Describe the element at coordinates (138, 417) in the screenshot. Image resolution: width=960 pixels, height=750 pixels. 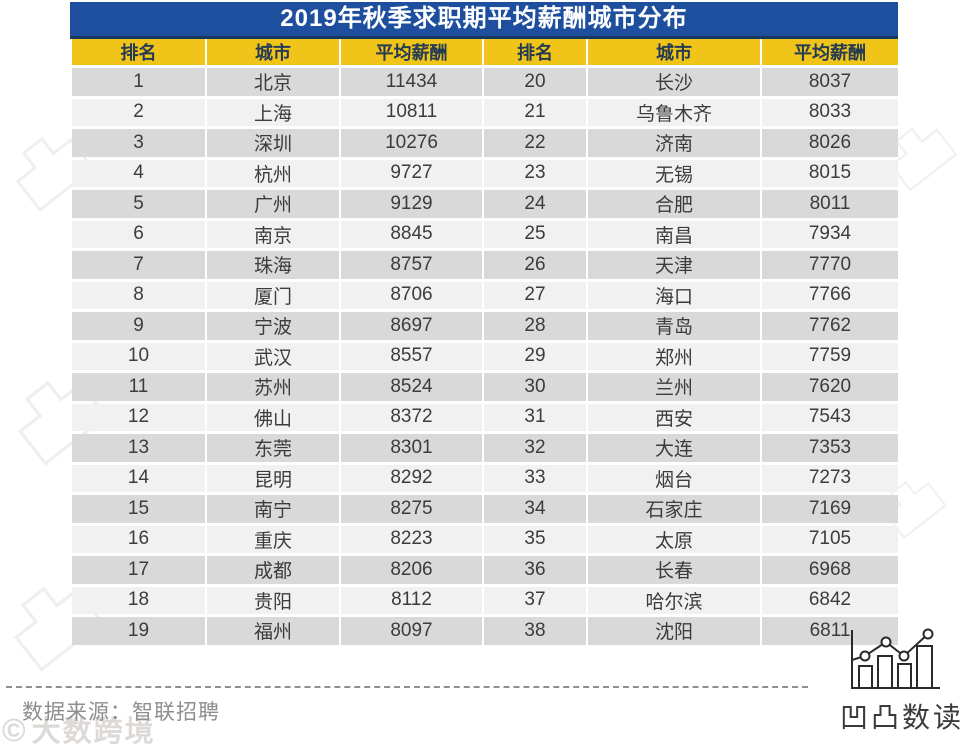
I see `cell-rank: 12` at that location.